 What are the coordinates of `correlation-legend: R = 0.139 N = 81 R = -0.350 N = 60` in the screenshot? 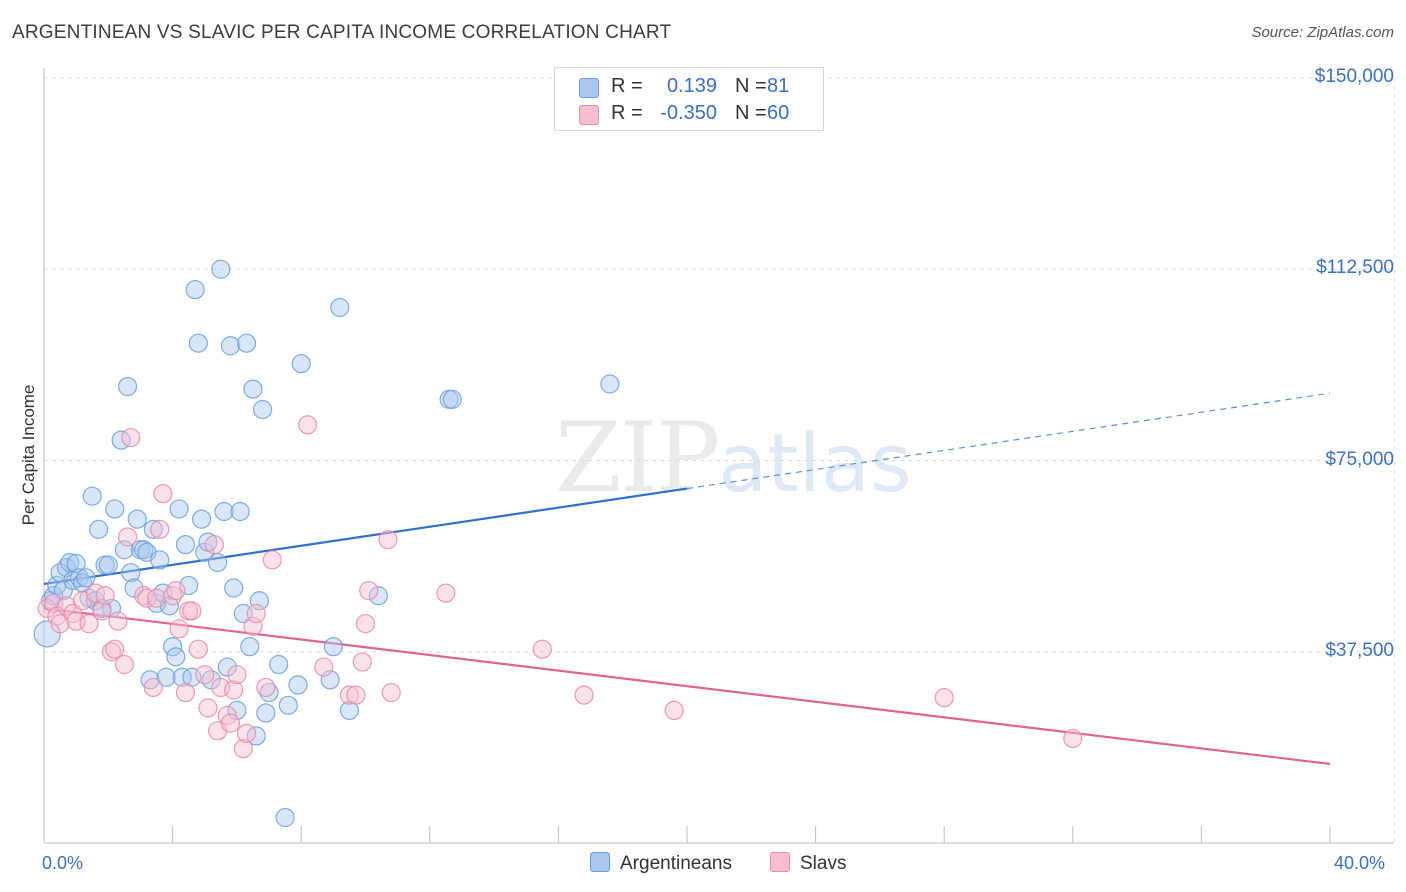 It's located at (689, 99).